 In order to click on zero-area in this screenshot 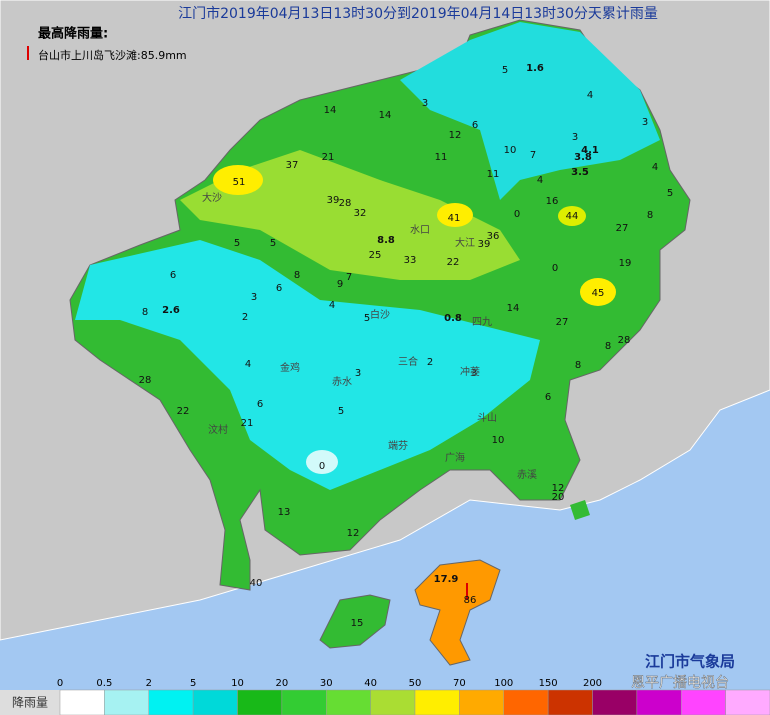, I will do `click(322, 462)`.